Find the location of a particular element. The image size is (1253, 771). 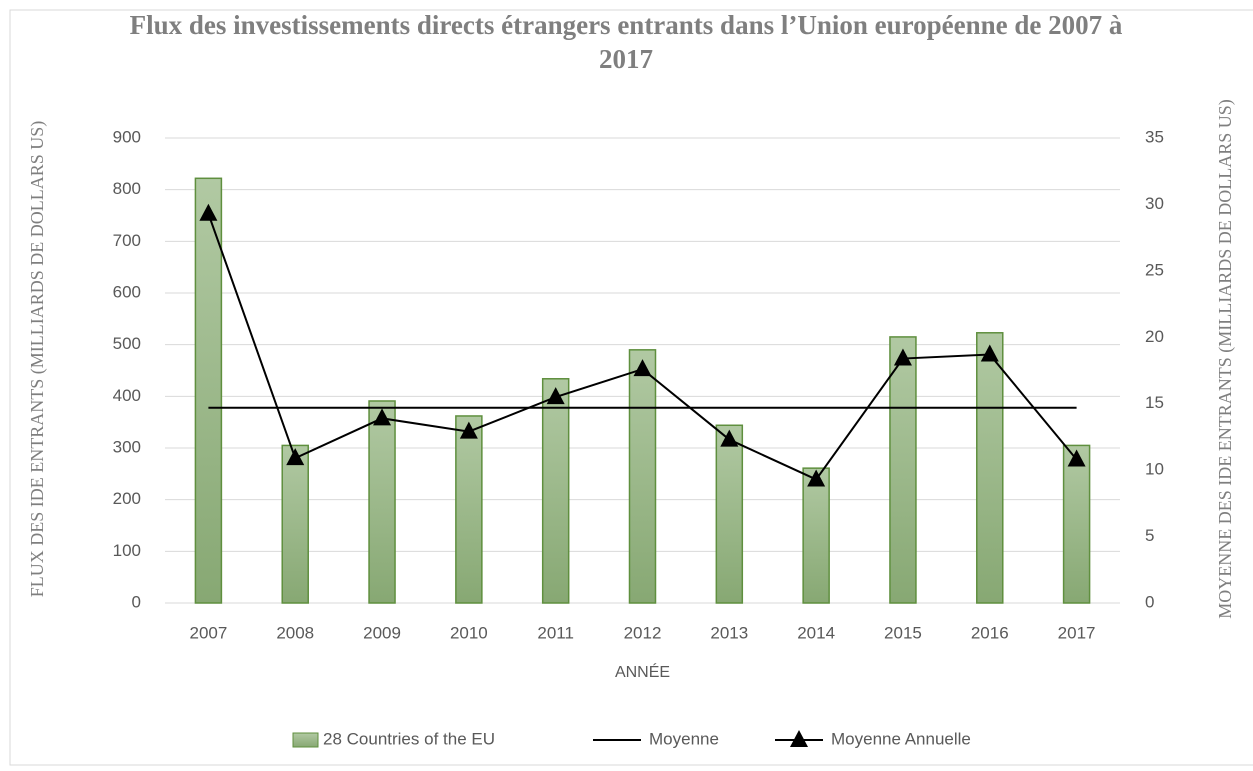

y-tick-label: 400 is located at coordinates (127, 395).